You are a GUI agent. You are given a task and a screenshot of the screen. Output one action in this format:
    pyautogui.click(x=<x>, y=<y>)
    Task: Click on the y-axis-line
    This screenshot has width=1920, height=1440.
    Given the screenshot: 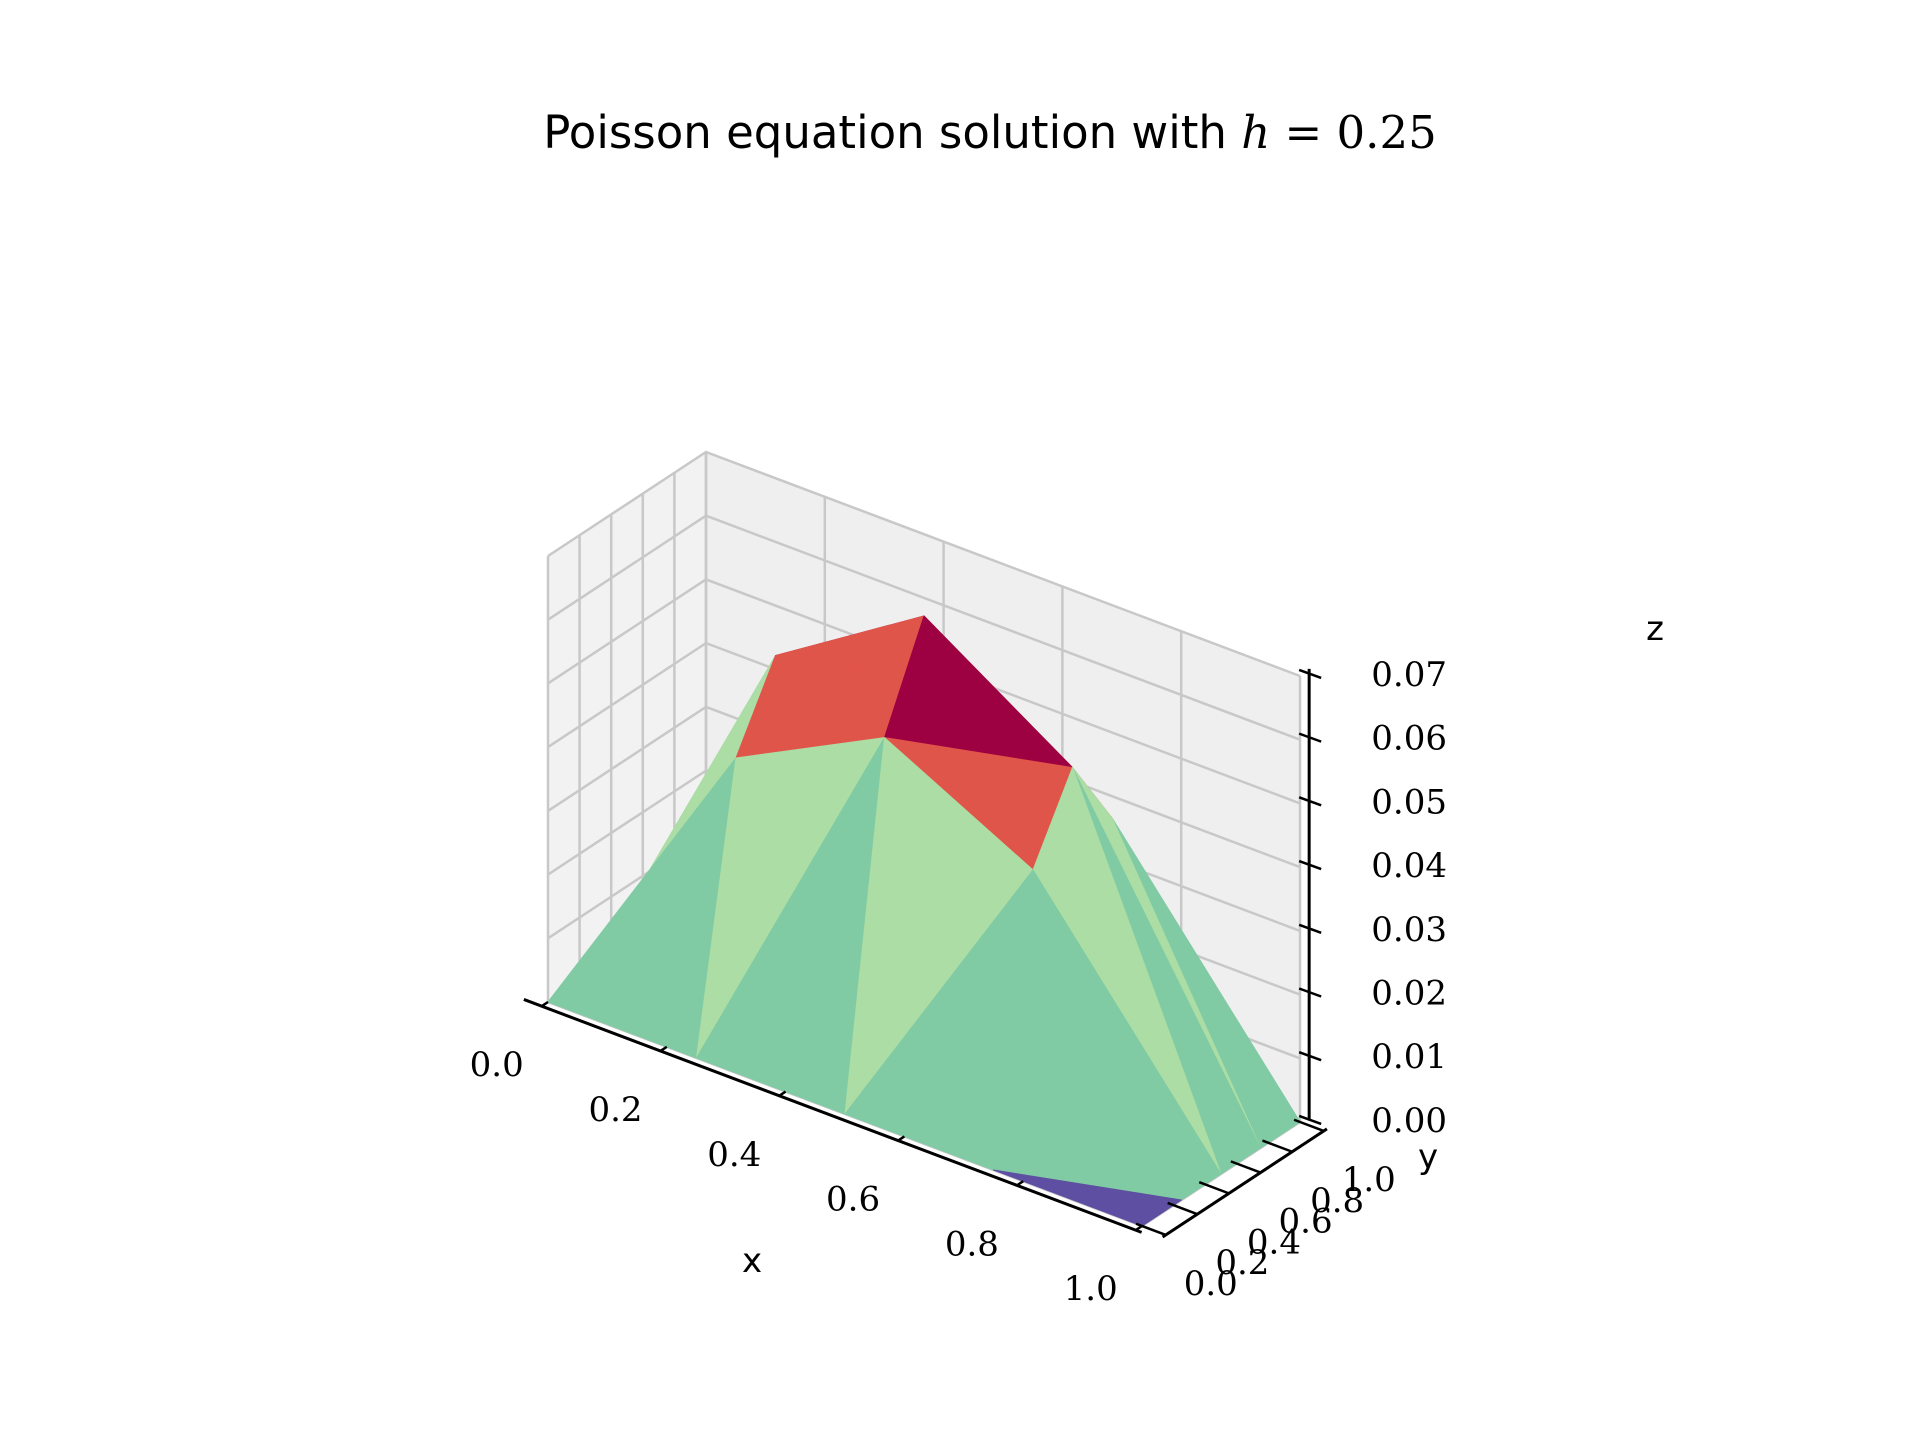 What is the action you would take?
    pyautogui.click(x=1244, y=1183)
    